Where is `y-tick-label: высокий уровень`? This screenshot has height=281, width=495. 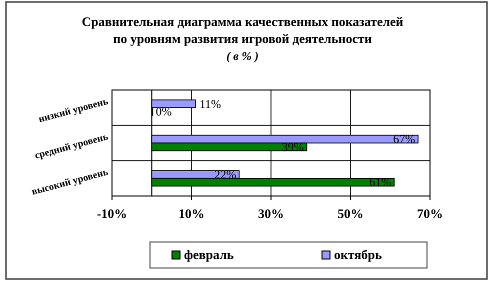 y-tick-label: высокий уровень is located at coordinates (70, 182).